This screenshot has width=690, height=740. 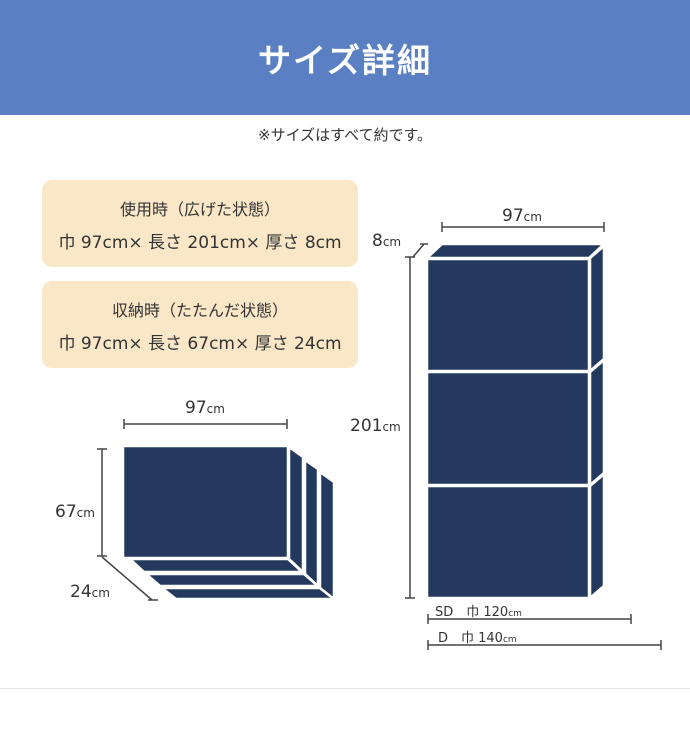 I want to click on size-note: ※サイズはすべて約です。, so click(x=345, y=135).